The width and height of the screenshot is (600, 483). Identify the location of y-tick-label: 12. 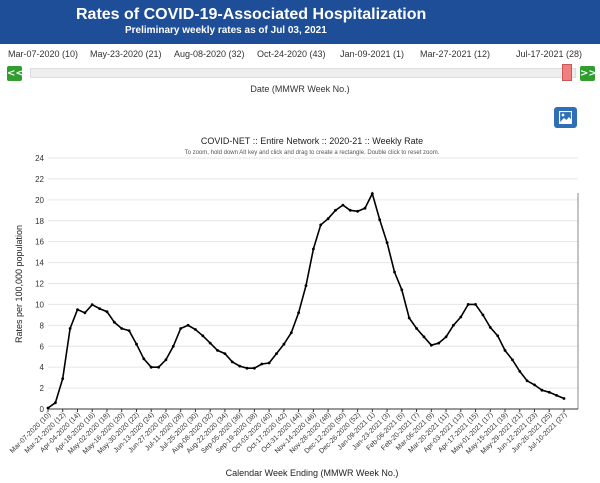
(39, 284).